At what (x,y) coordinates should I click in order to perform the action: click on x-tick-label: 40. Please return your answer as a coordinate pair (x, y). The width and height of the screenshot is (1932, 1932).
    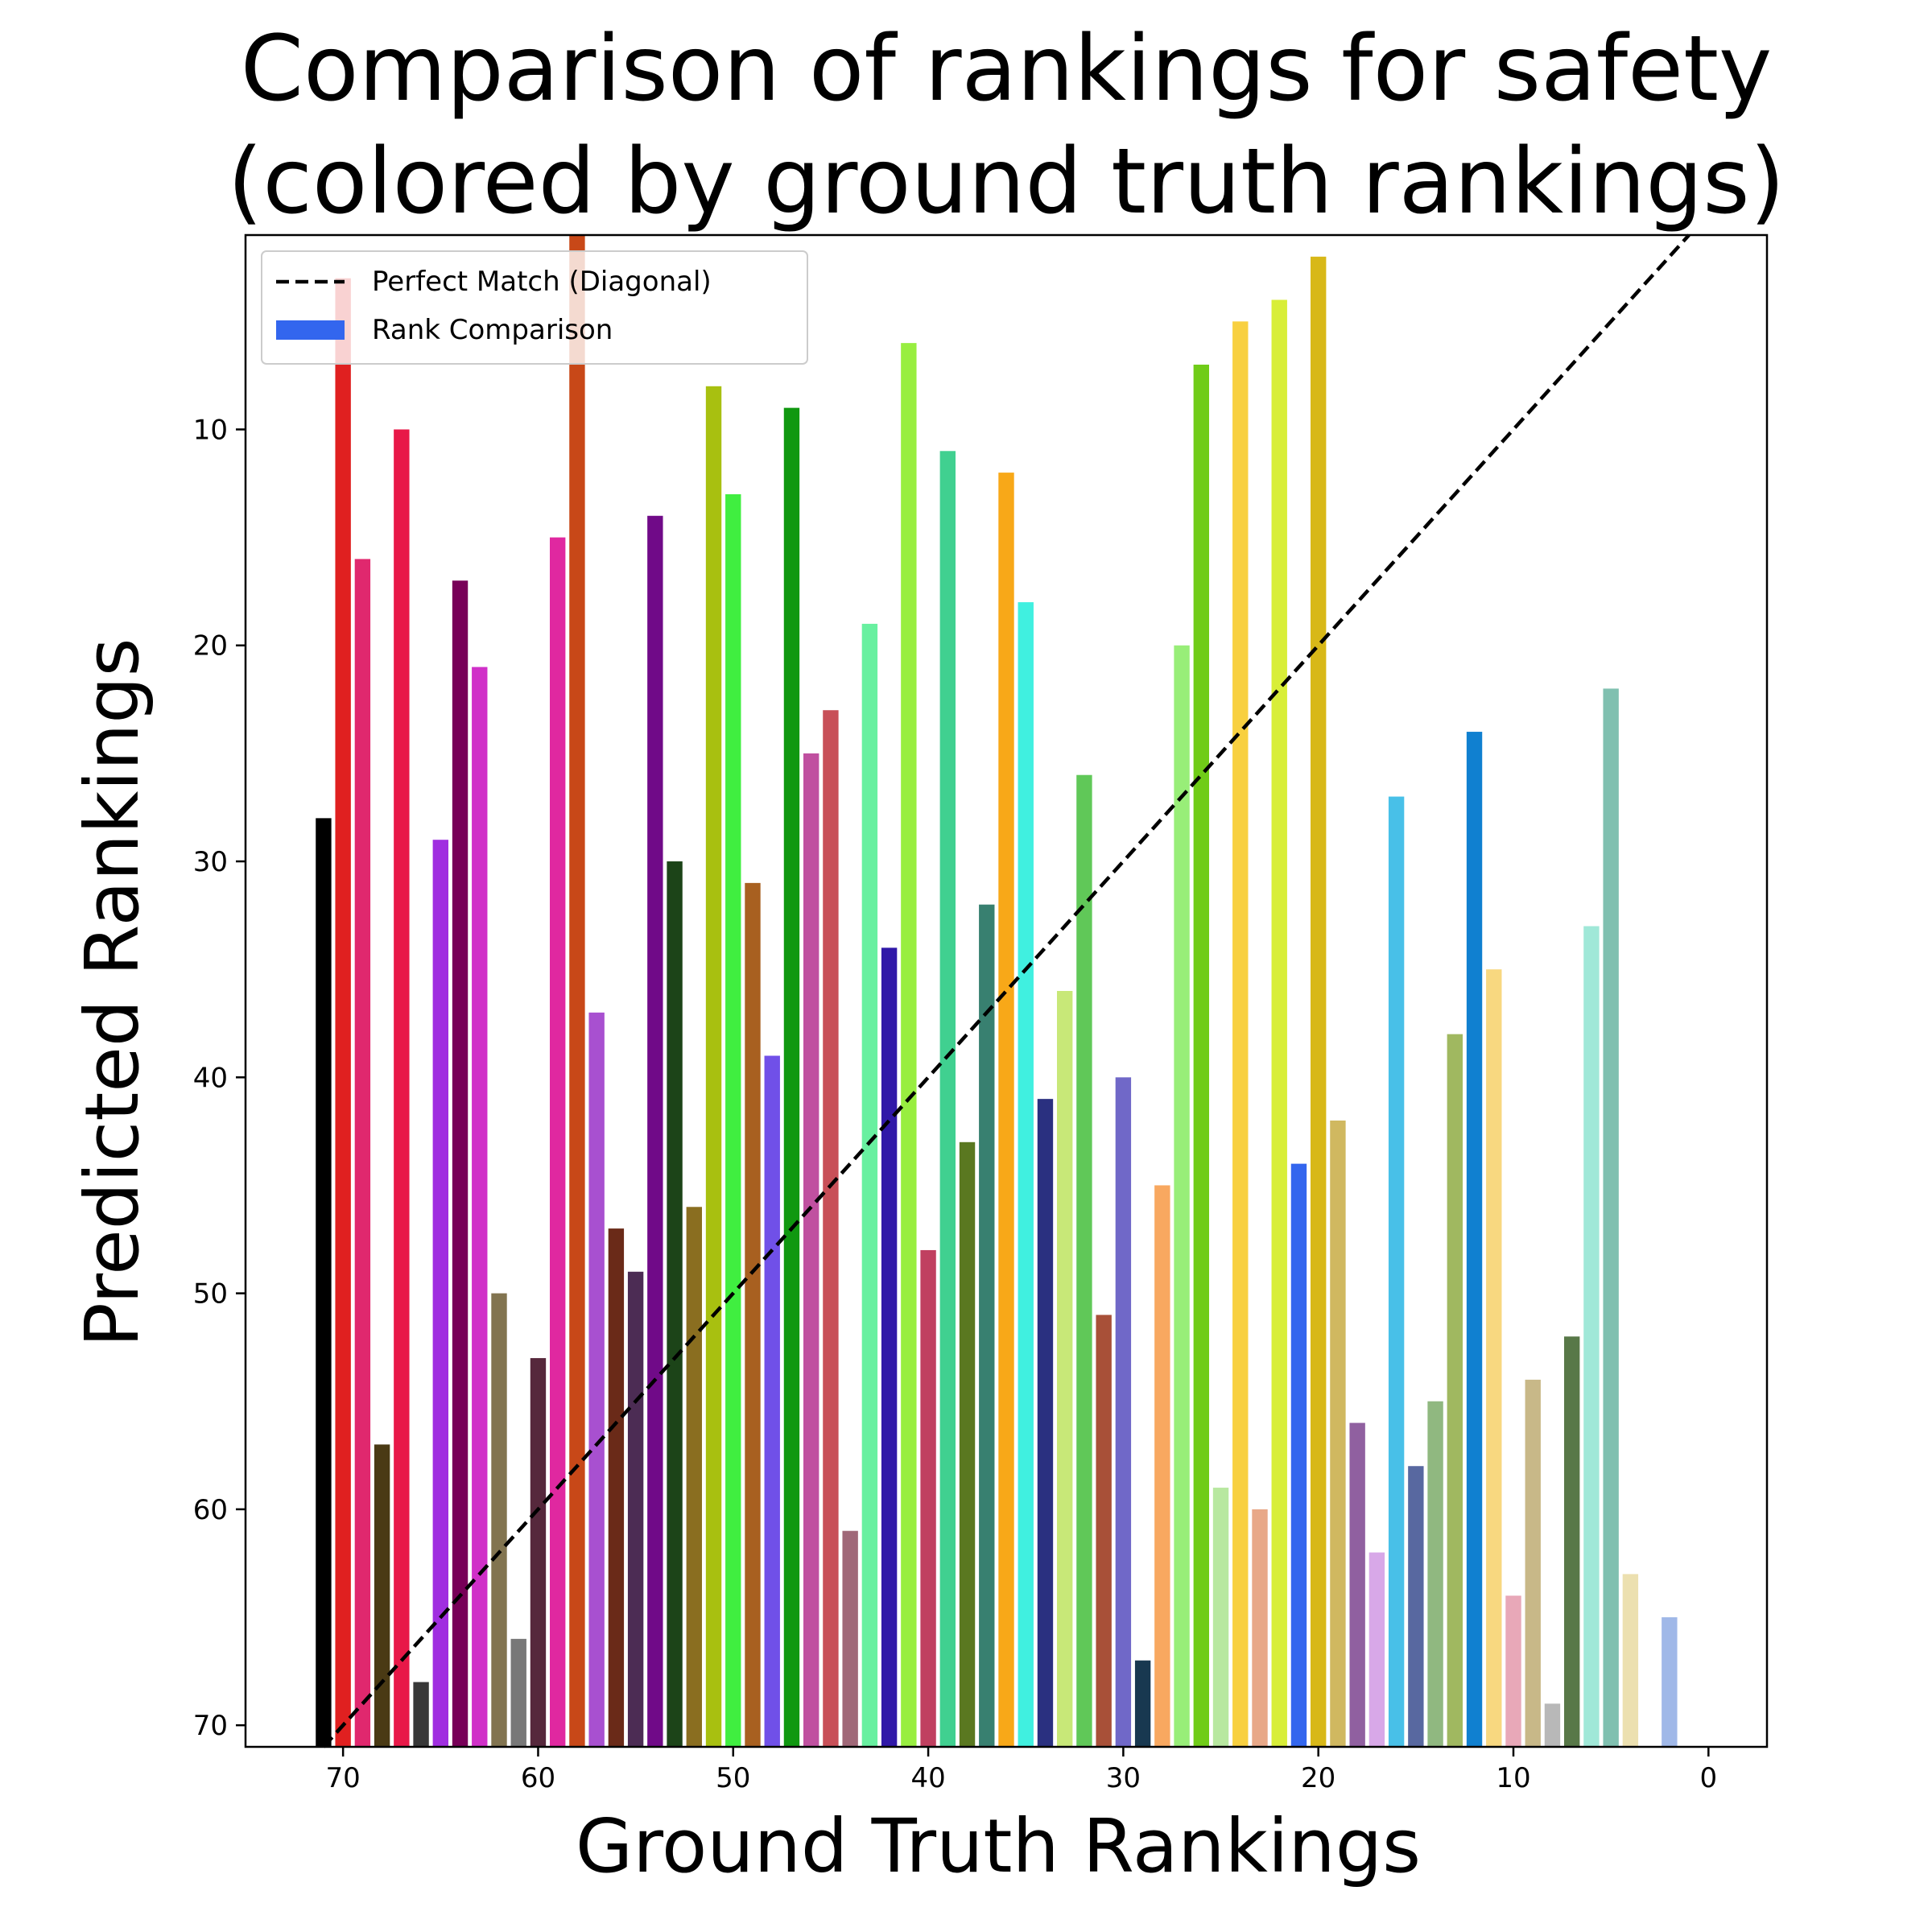
    Looking at the image, I should click on (927, 1778).